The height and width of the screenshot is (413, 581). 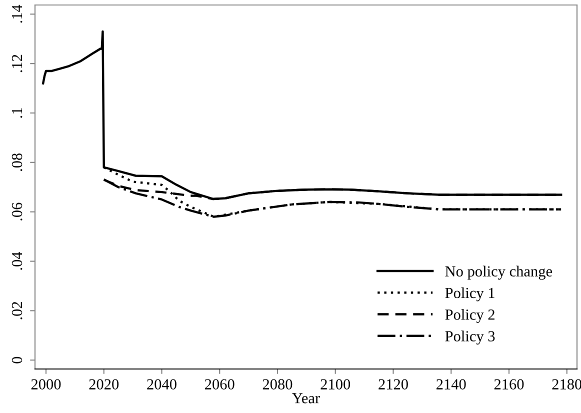 What do you see at coordinates (17, 311) in the screenshot?
I see `y-tick-label: .02` at bounding box center [17, 311].